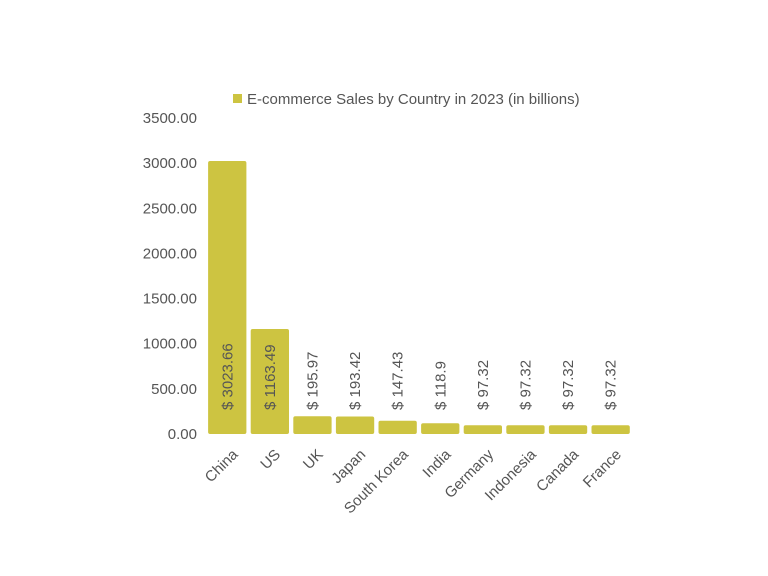 The height and width of the screenshot is (576, 768). I want to click on y-tick-label: 3000.00, so click(170, 163).